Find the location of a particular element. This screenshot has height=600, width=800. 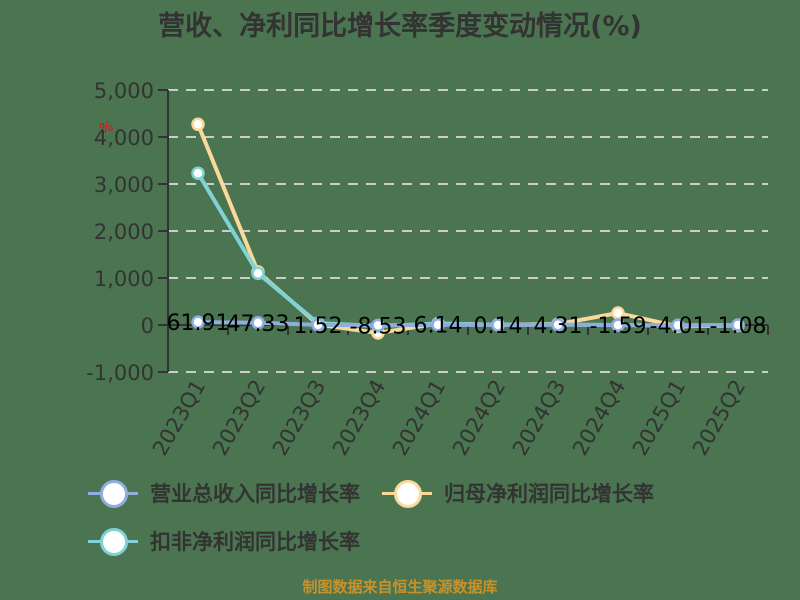

data-label: 1.52 is located at coordinates (318, 326).